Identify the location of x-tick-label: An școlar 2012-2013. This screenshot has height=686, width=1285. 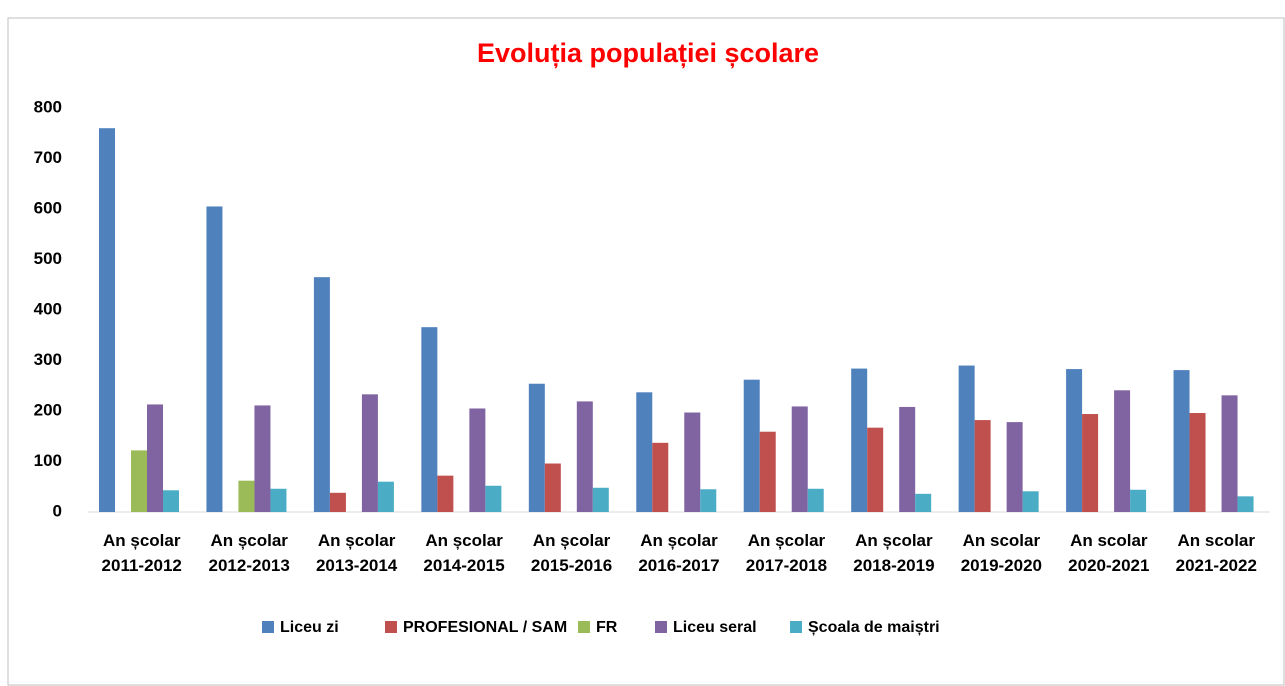
(249, 553).